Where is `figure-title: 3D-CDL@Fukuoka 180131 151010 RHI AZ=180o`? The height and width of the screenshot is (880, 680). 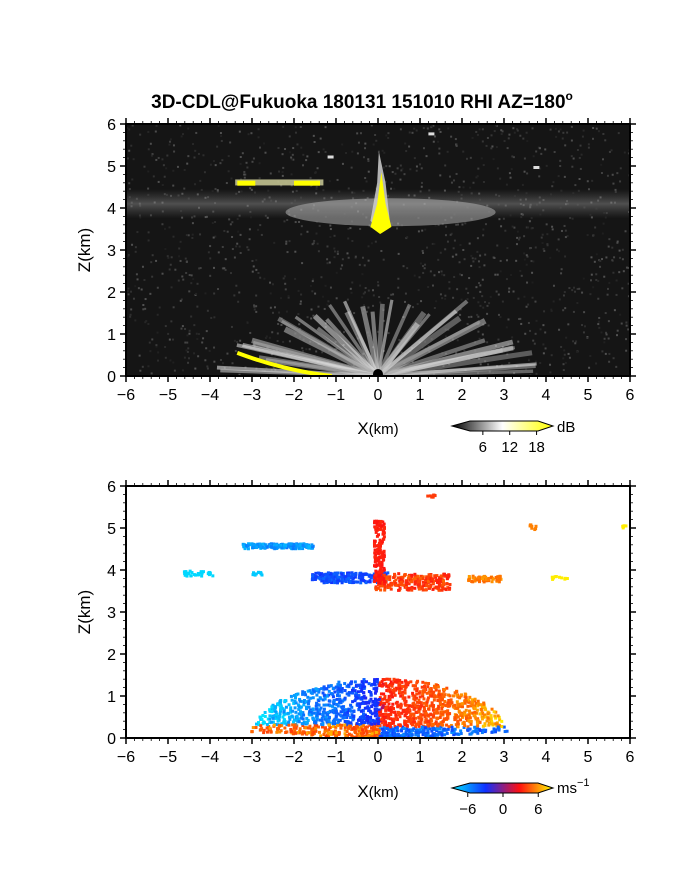 figure-title: 3D-CDL@Fukuoka 180131 151010 RHI AZ=180o is located at coordinates (362, 101).